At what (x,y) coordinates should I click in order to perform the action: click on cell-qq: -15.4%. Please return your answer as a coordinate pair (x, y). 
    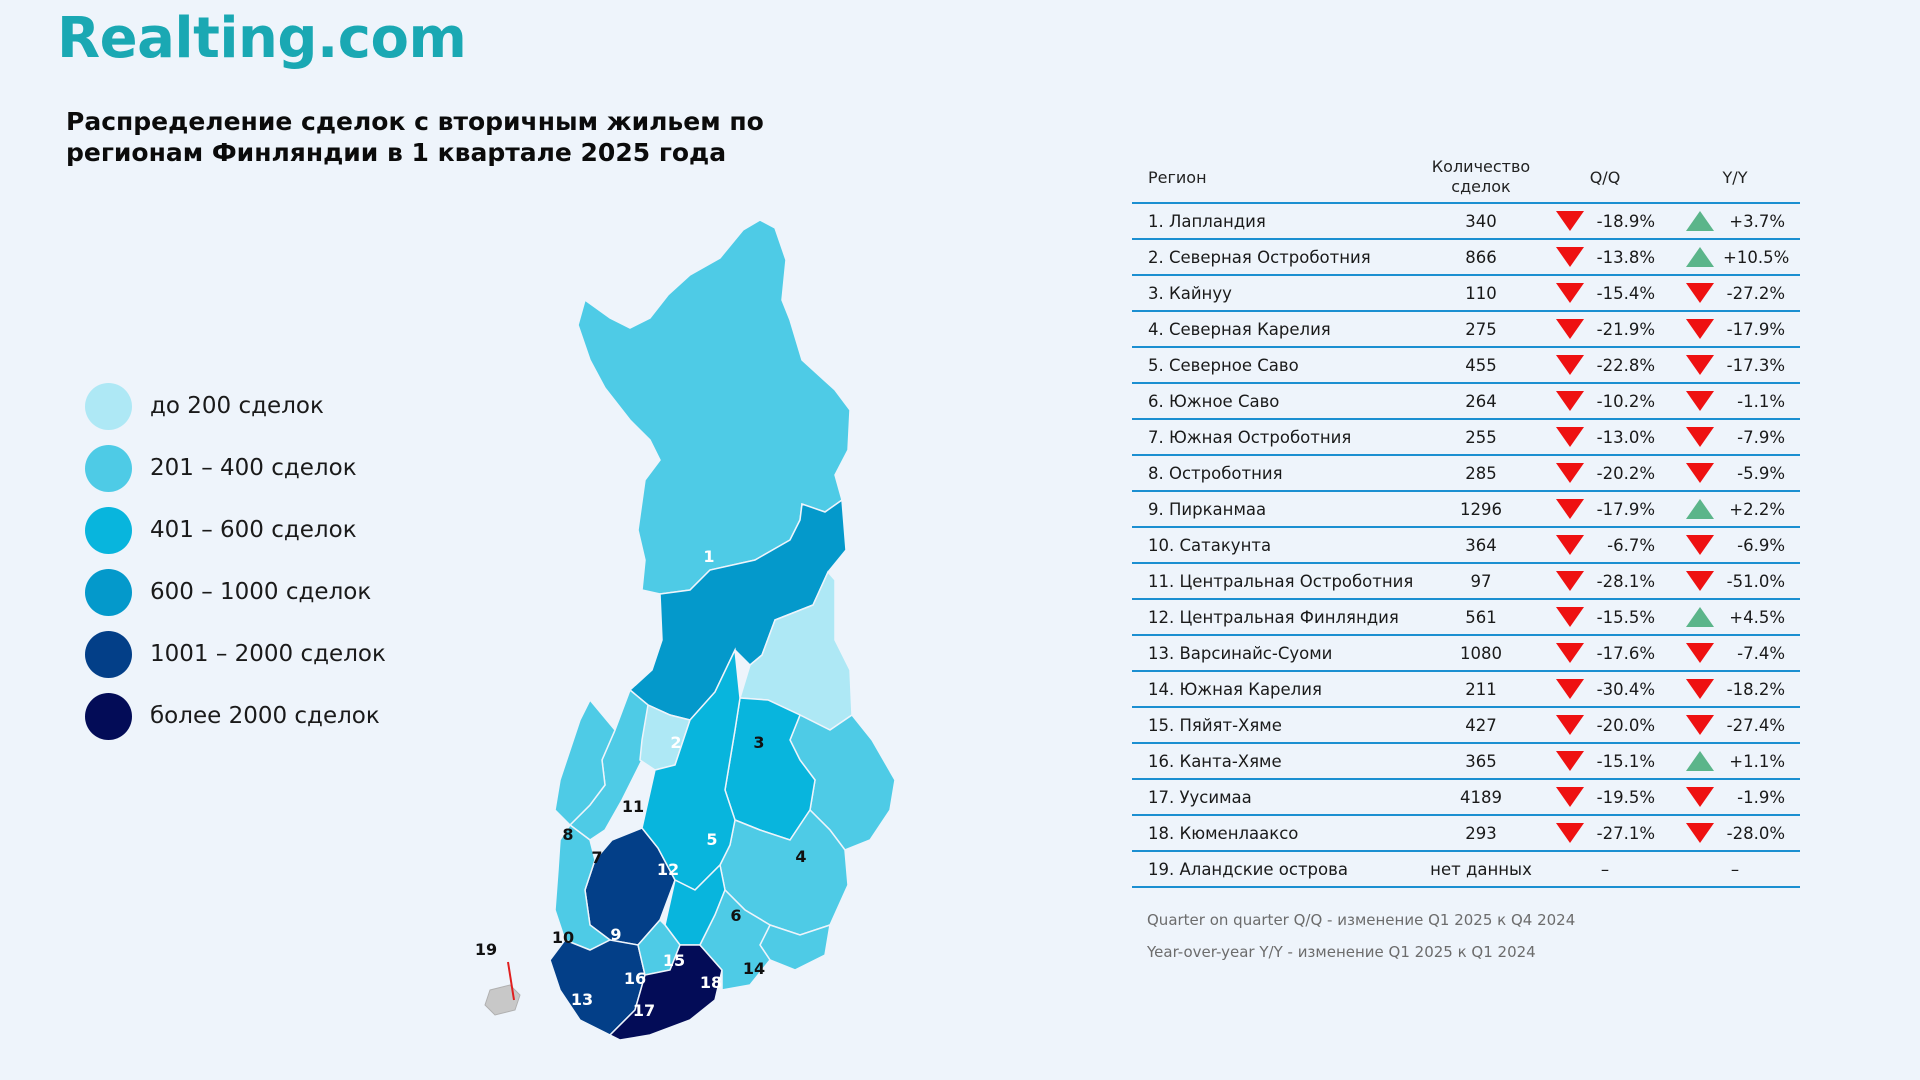
    Looking at the image, I should click on (1605, 293).